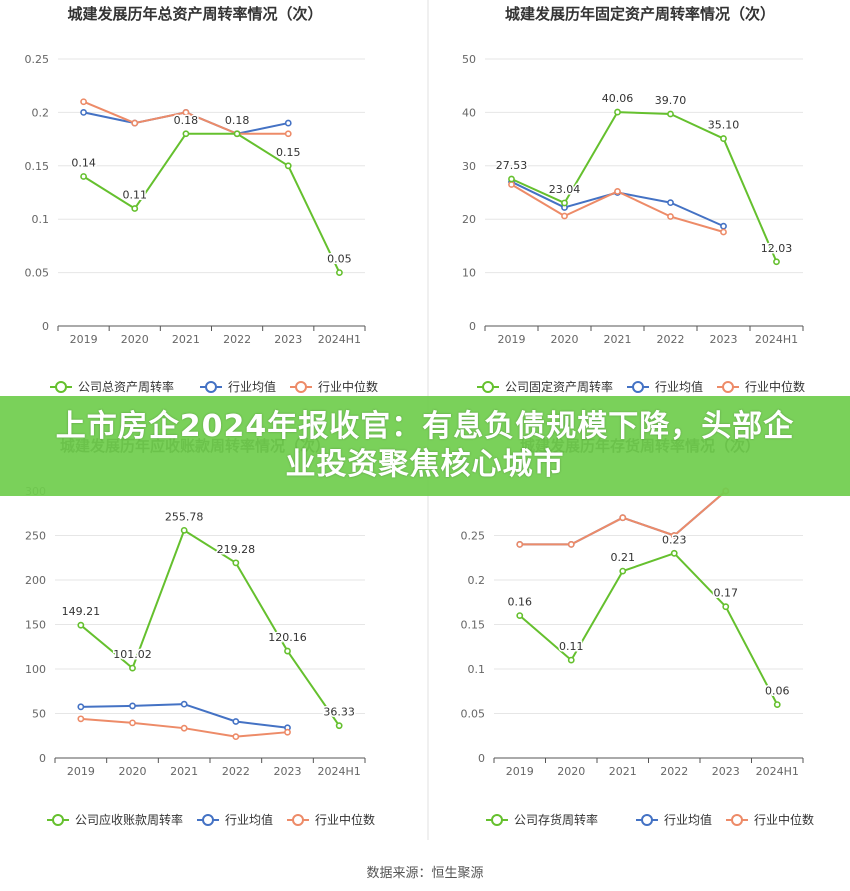 The image size is (850, 891). I want to click on legend-label: 公司固定资产周转率, so click(559, 386).